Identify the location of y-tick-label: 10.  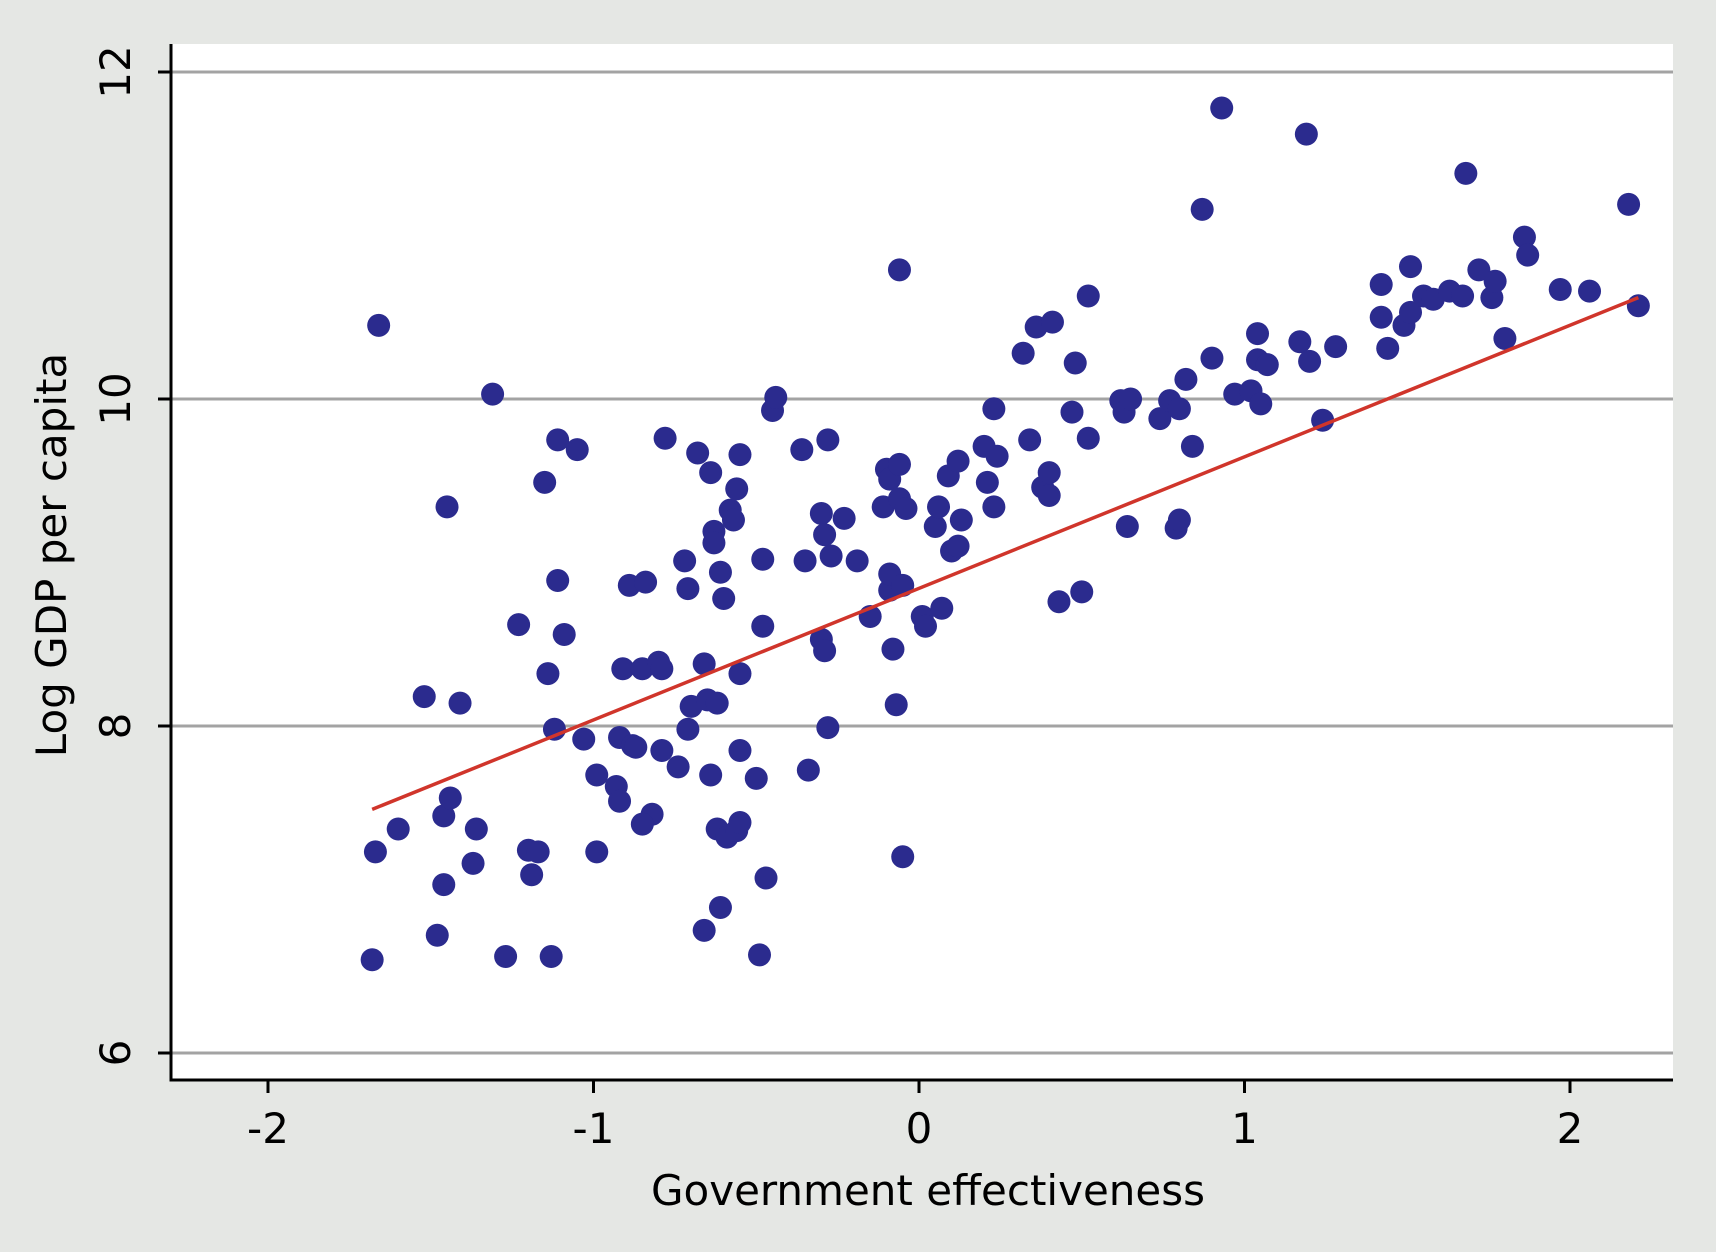
(115, 398).